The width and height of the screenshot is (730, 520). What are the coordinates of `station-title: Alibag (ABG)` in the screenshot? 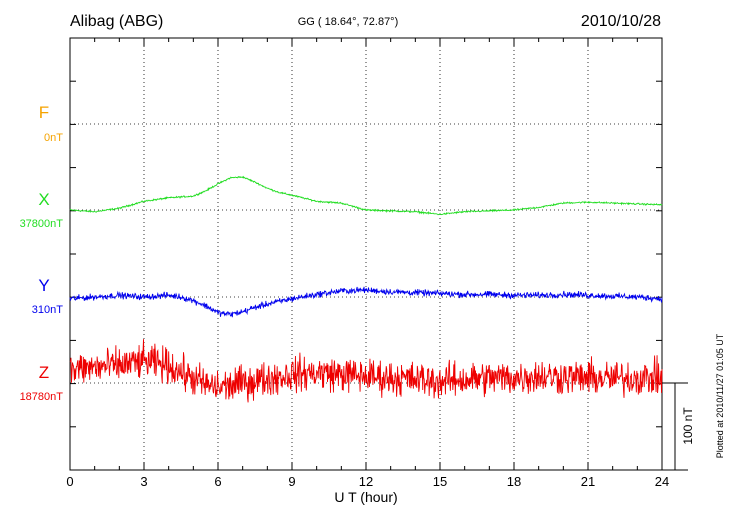 It's located at (116, 21).